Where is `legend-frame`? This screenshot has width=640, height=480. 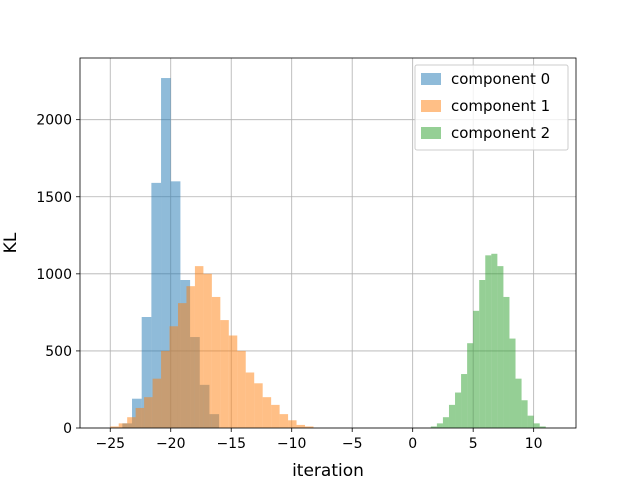
legend-frame is located at coordinates (491, 107).